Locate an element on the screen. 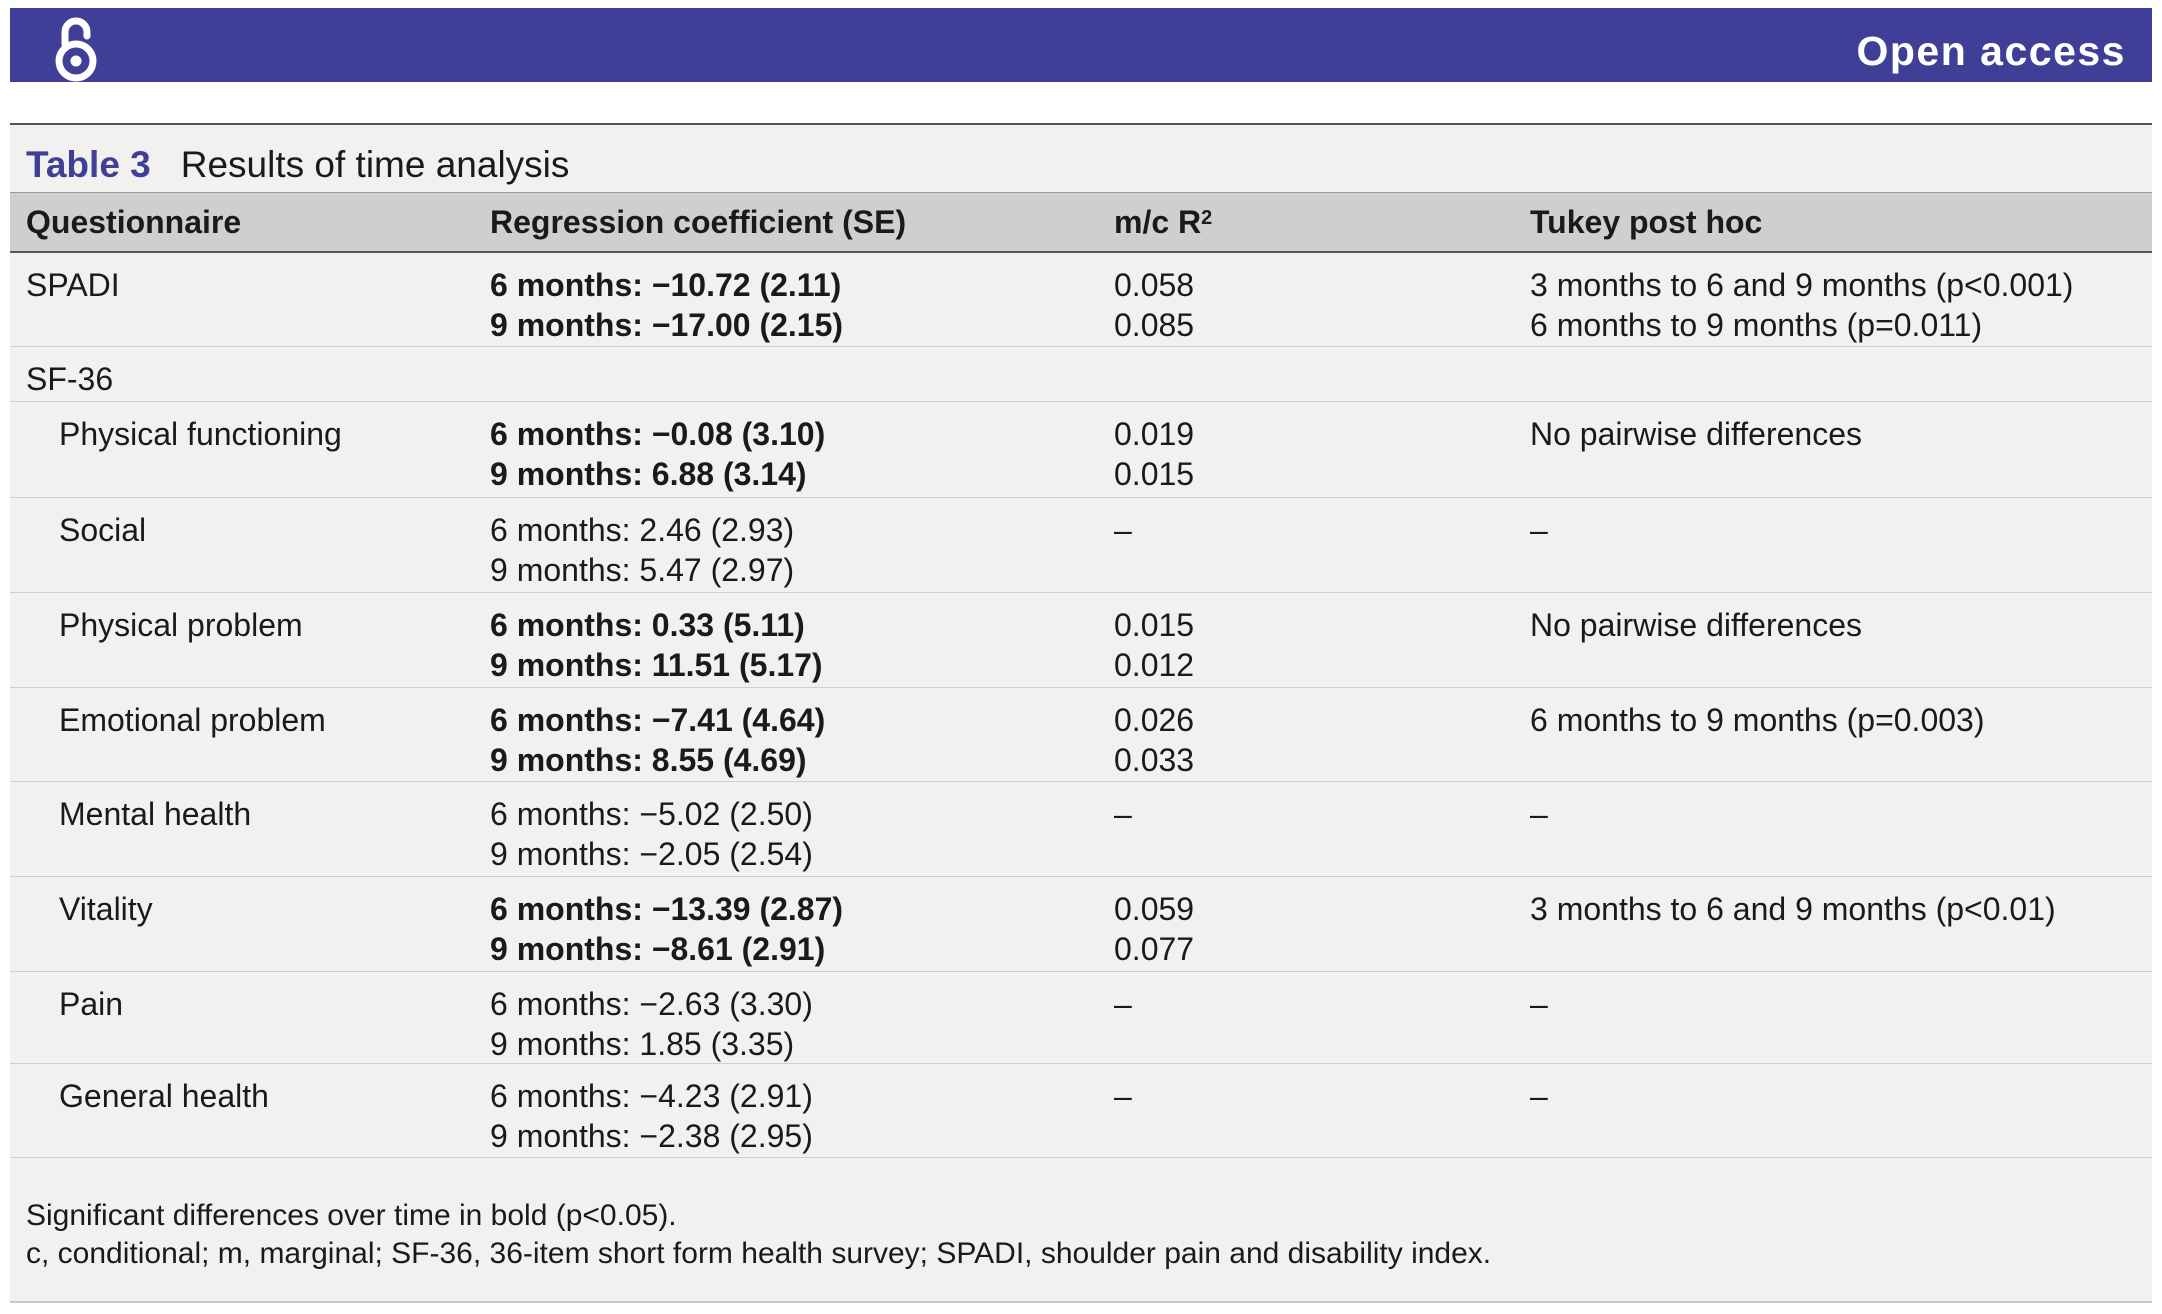 The image size is (2162, 1314). cell-questionnaire: SF-36 is located at coordinates (70, 379).